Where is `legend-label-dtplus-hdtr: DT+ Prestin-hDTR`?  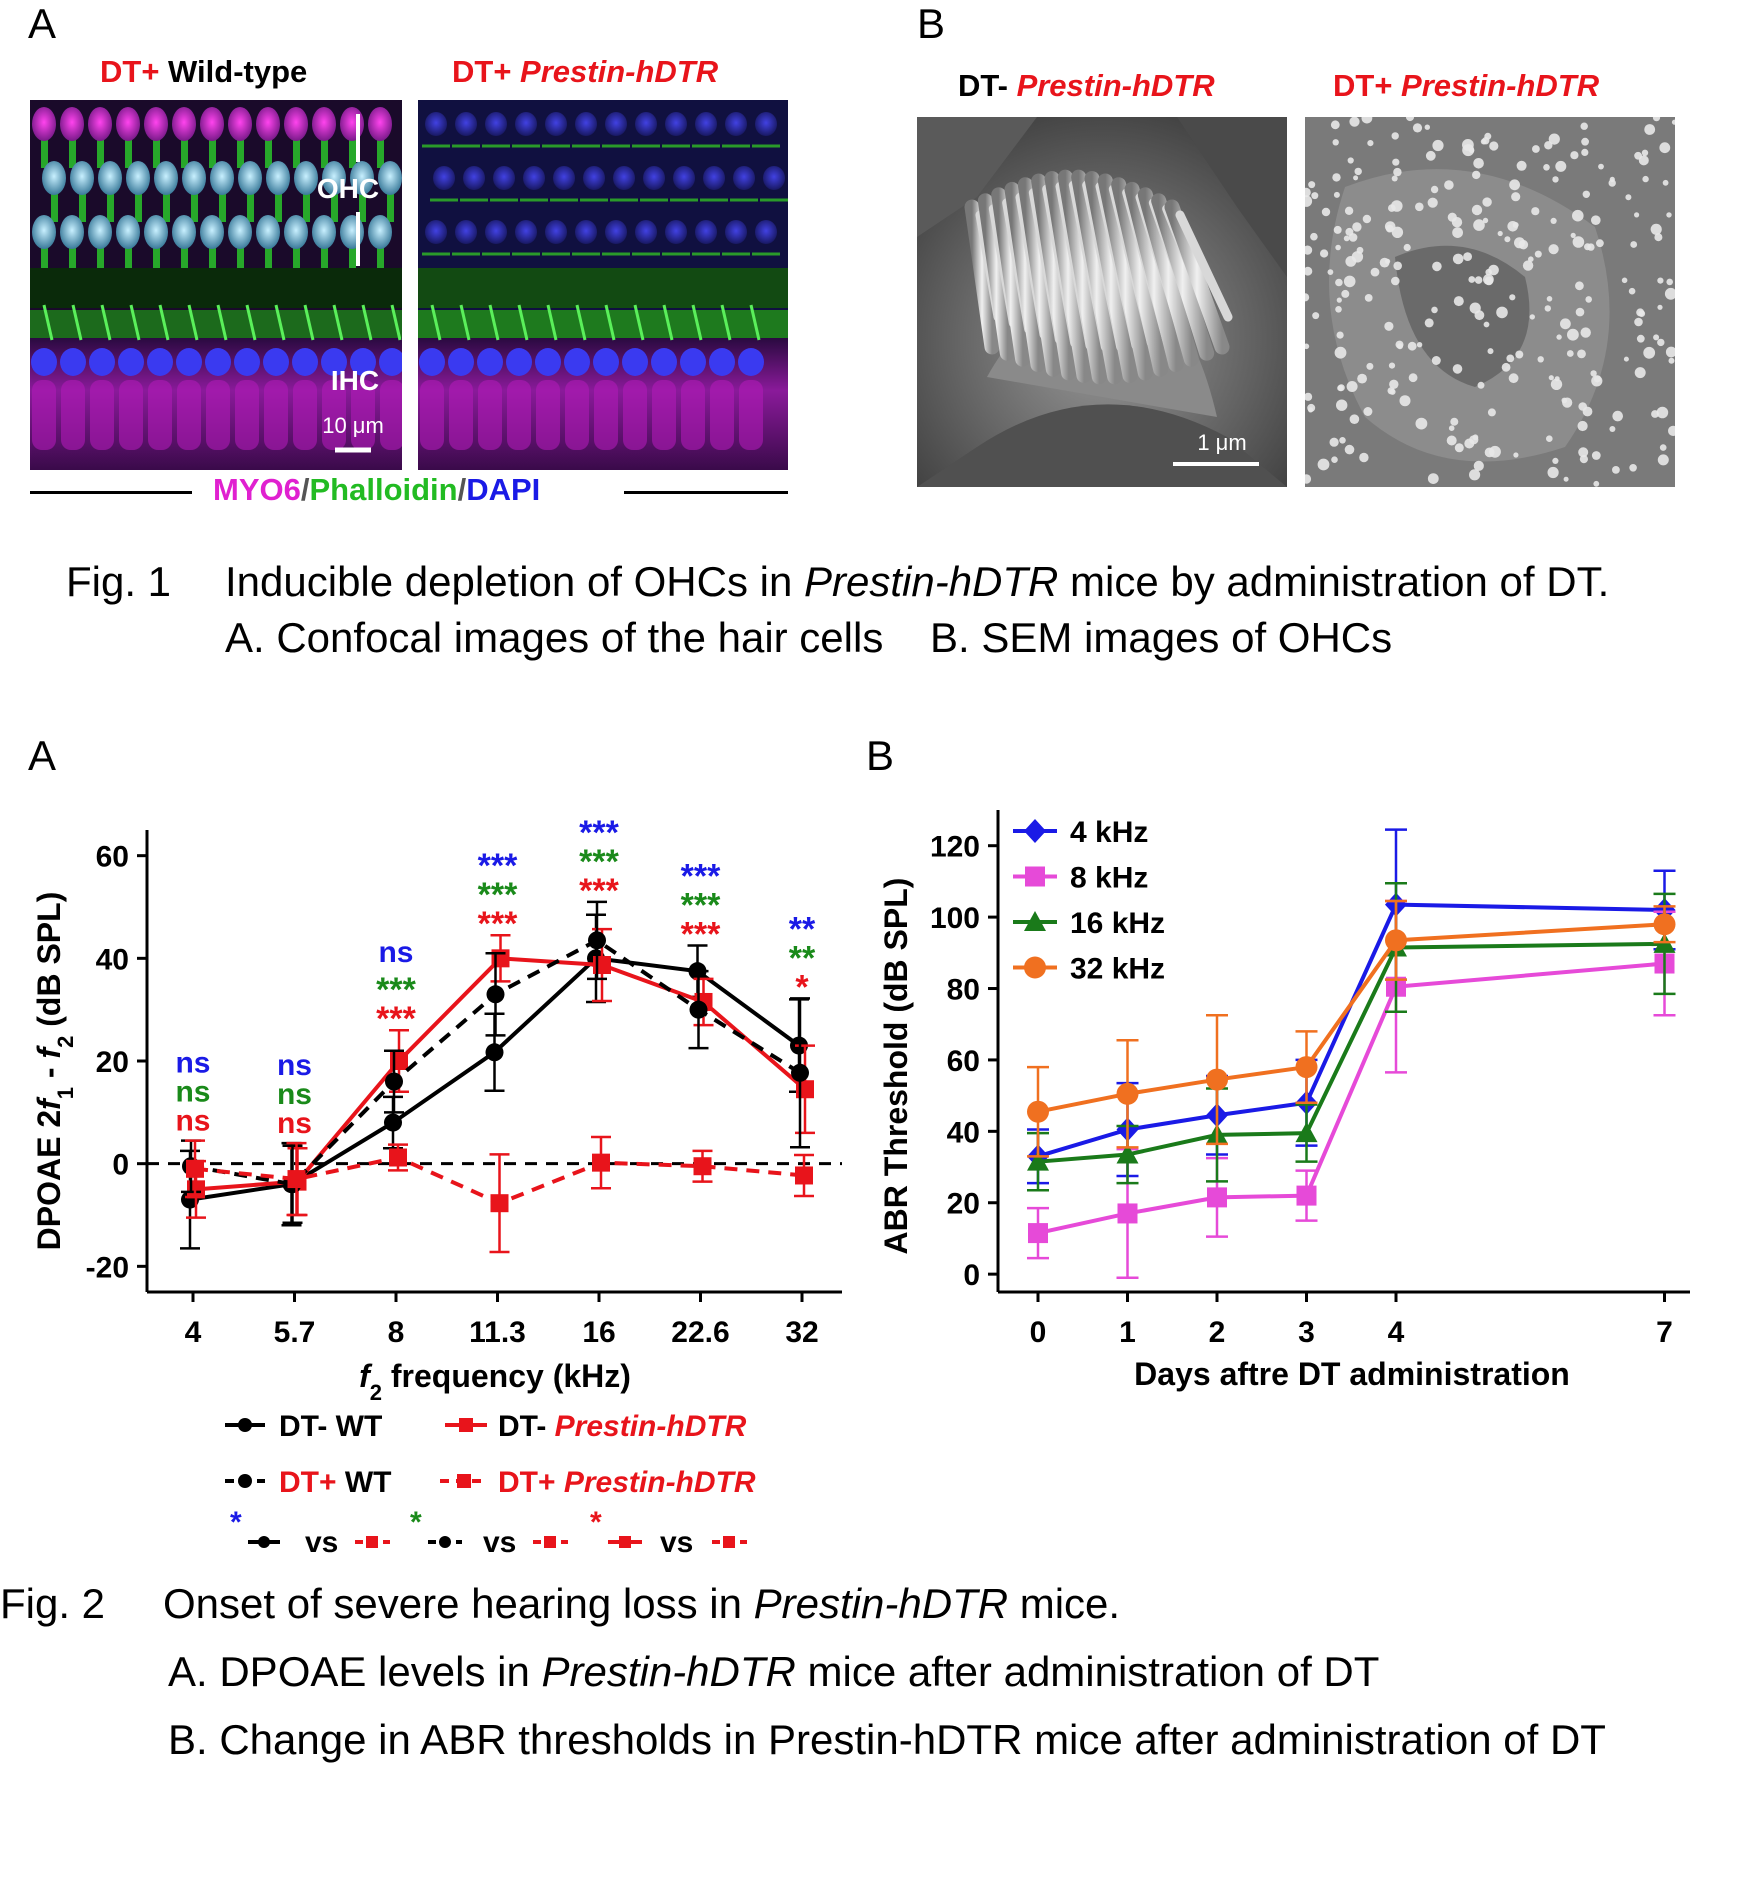 legend-label-dtplus-hdtr: DT+ Prestin-hDTR is located at coordinates (627, 1482).